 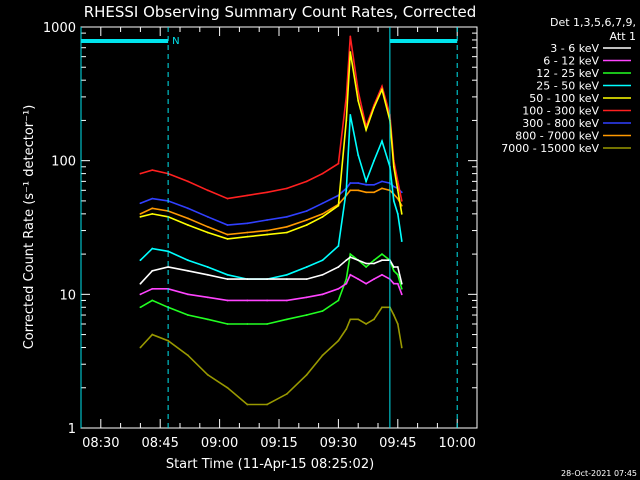 What do you see at coordinates (557, 136) in the screenshot?
I see `legend-item-label: 800 - 7000 keV` at bounding box center [557, 136].